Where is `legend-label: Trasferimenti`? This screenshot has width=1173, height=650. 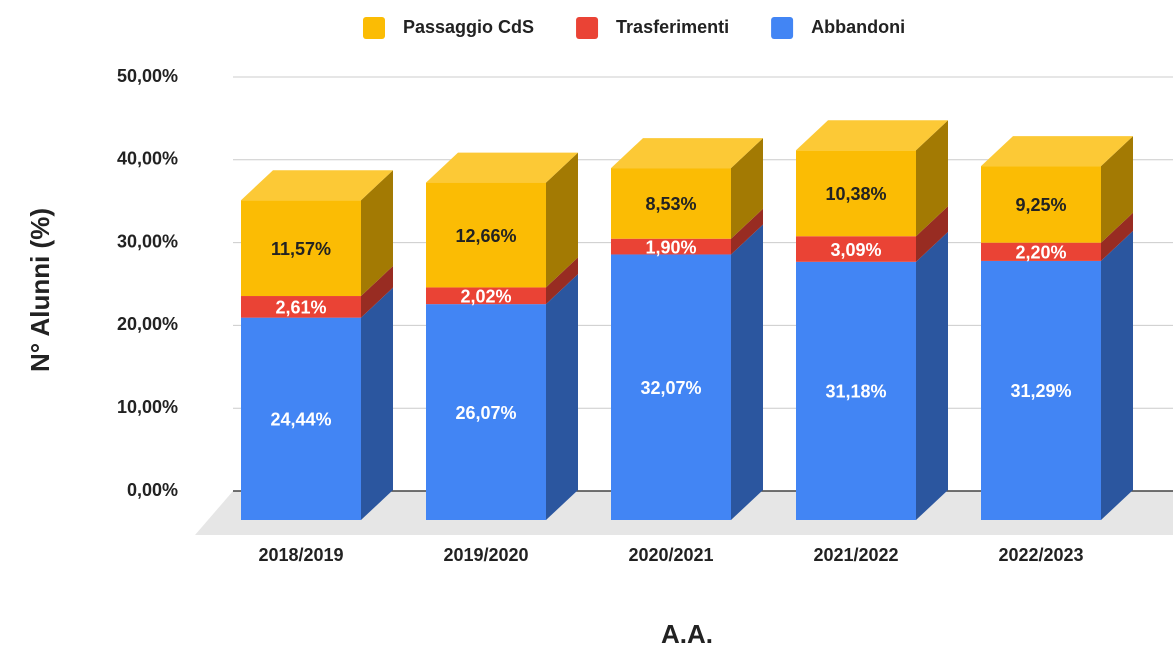
legend-label: Trasferimenti is located at coordinates (672, 27).